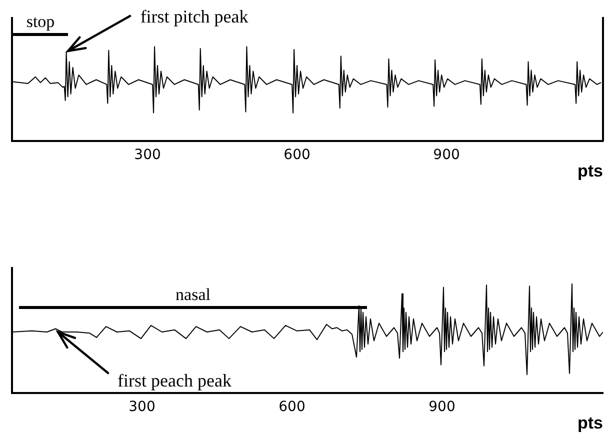 Image resolution: width=607 pixels, height=444 pixels. Describe the element at coordinates (175, 380) in the screenshot. I see `annotation: first peach peak` at that location.